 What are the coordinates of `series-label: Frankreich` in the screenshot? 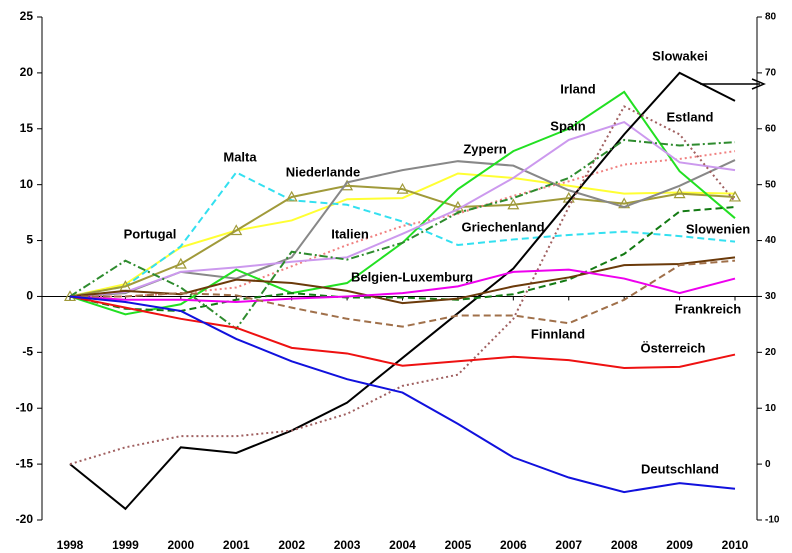 It's located at (708, 308).